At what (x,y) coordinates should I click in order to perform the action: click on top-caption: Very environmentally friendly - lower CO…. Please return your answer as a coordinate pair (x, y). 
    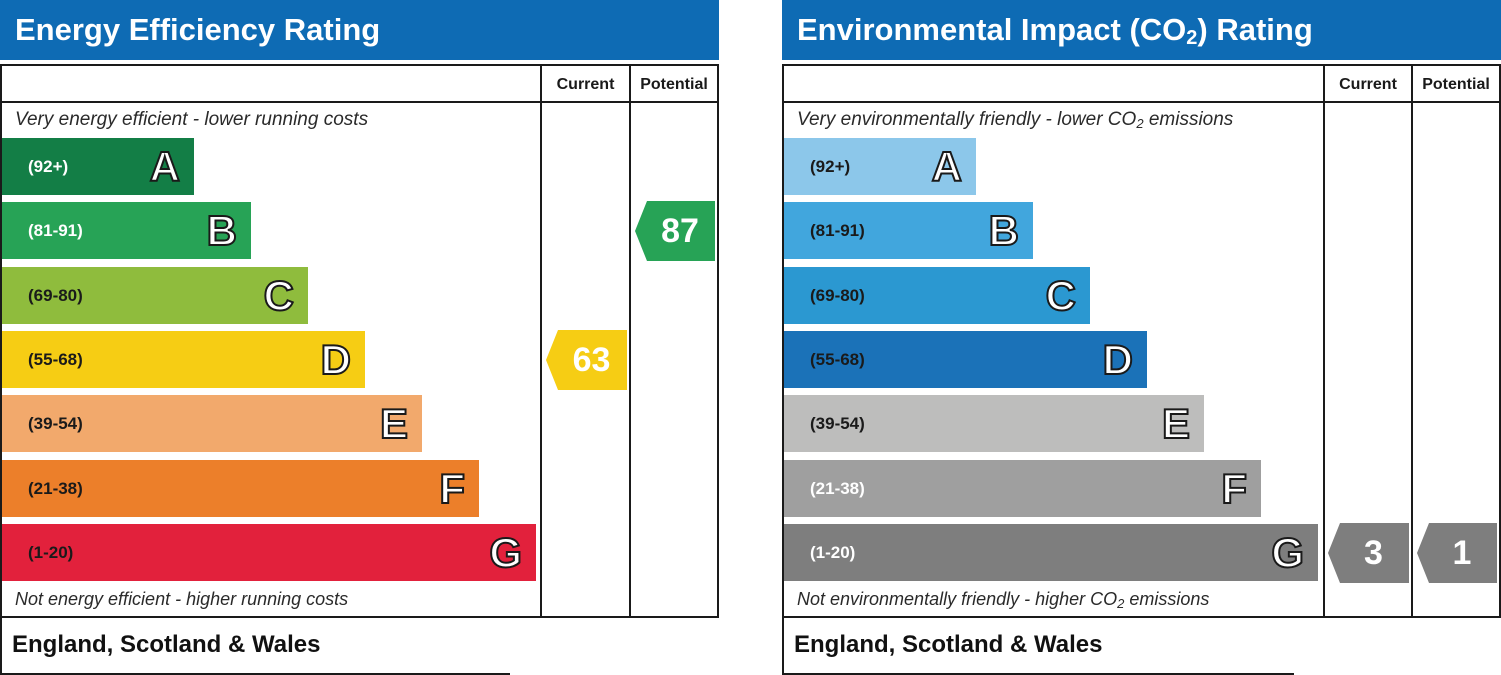
    Looking at the image, I should click on (1015, 120).